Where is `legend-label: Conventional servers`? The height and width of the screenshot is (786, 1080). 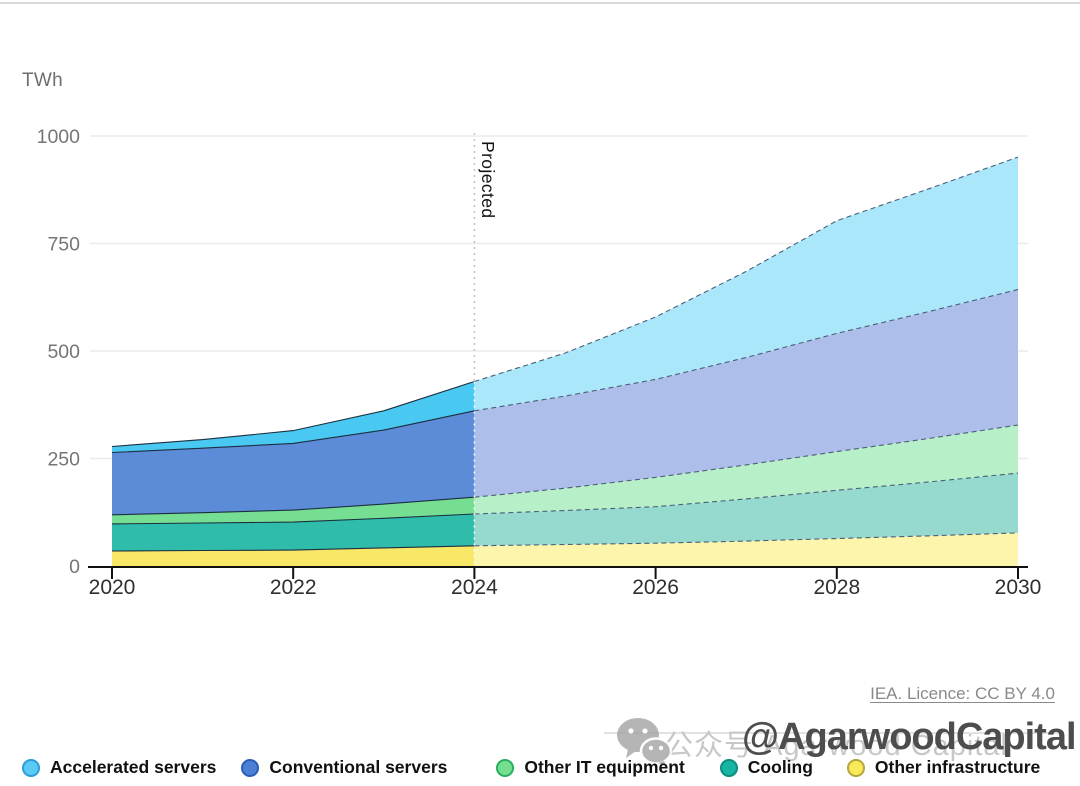 legend-label: Conventional servers is located at coordinates (358, 767).